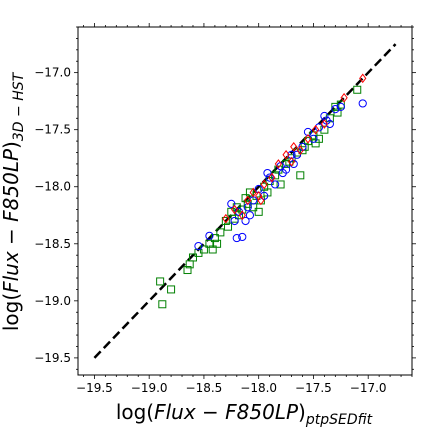  Describe the element at coordinates (94, 388) in the screenshot. I see `x-tick-label: −19.5` at that location.